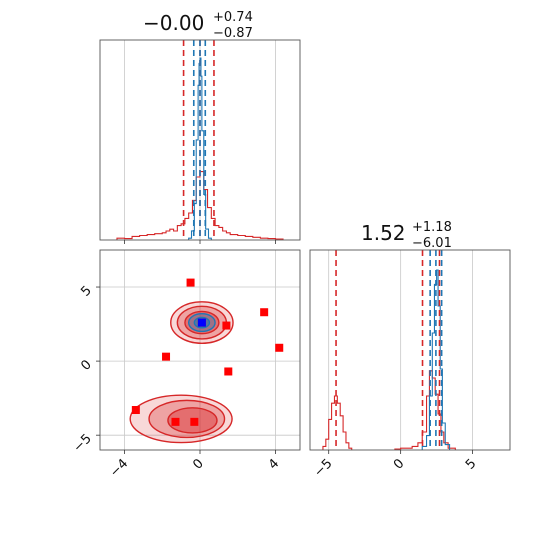 This screenshot has width=550, height=550. What do you see at coordinates (432, 227) in the screenshot?
I see `title-1-plus: +1.18` at bounding box center [432, 227].